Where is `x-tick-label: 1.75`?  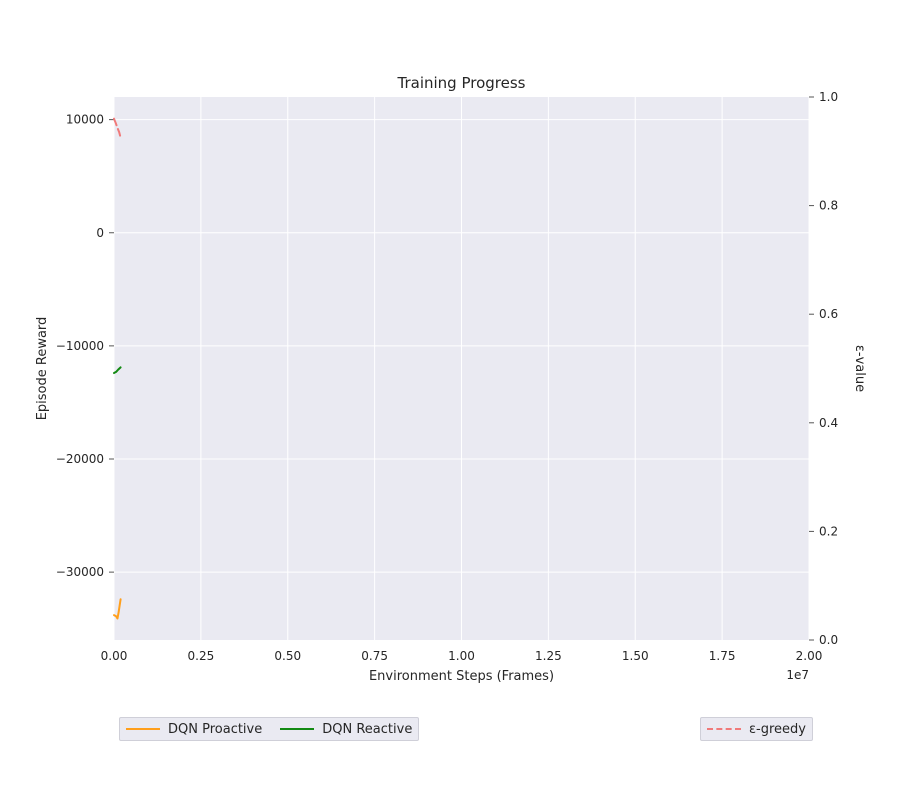 x-tick-label: 1.75 is located at coordinates (722, 656).